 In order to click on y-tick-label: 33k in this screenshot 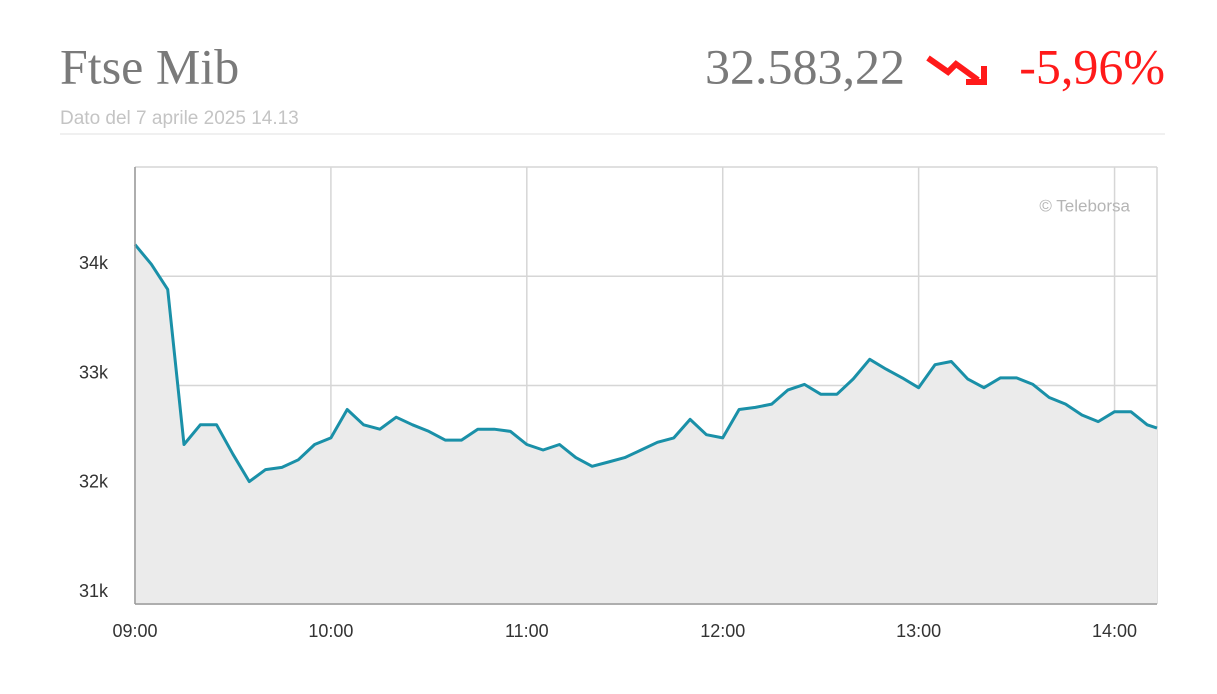, I will do `click(94, 372)`.